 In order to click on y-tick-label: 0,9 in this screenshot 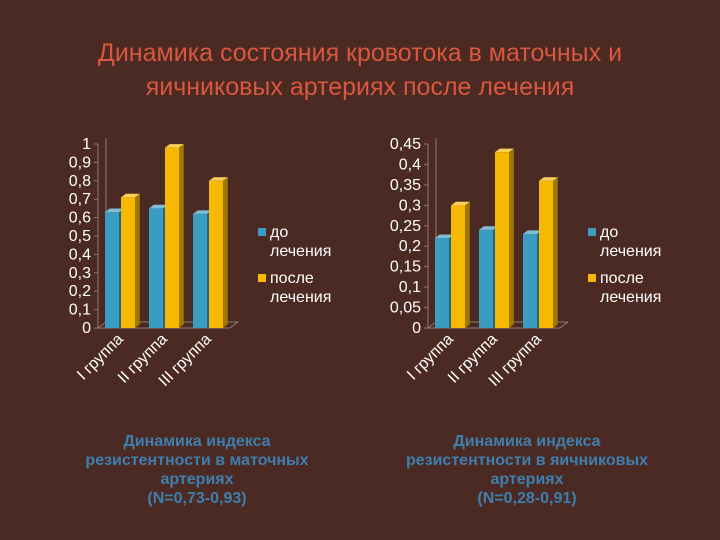, I will do `click(80, 162)`.